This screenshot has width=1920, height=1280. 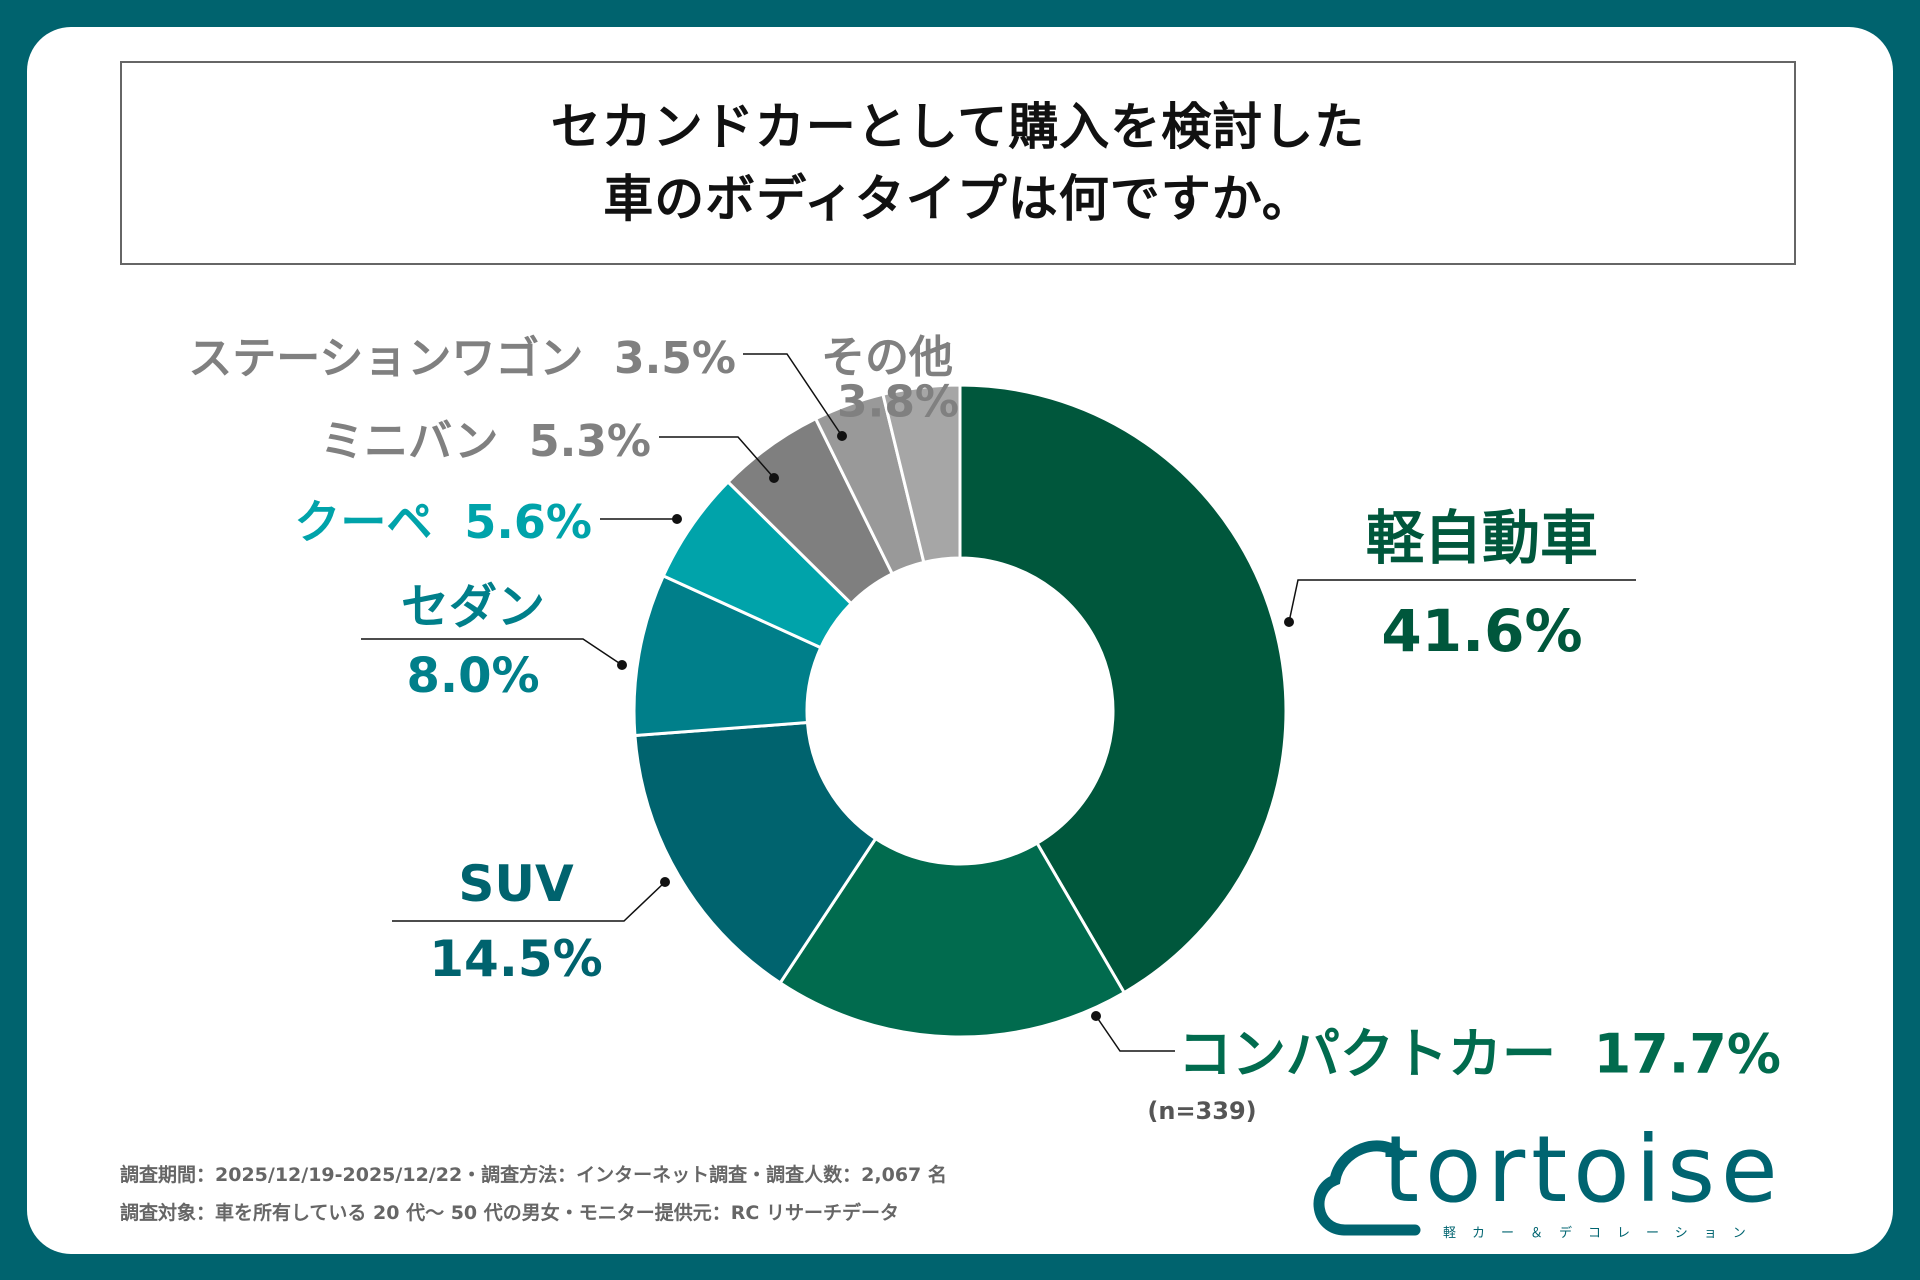 I want to click on label-kei: 軽自動車, so click(x=1482, y=538).